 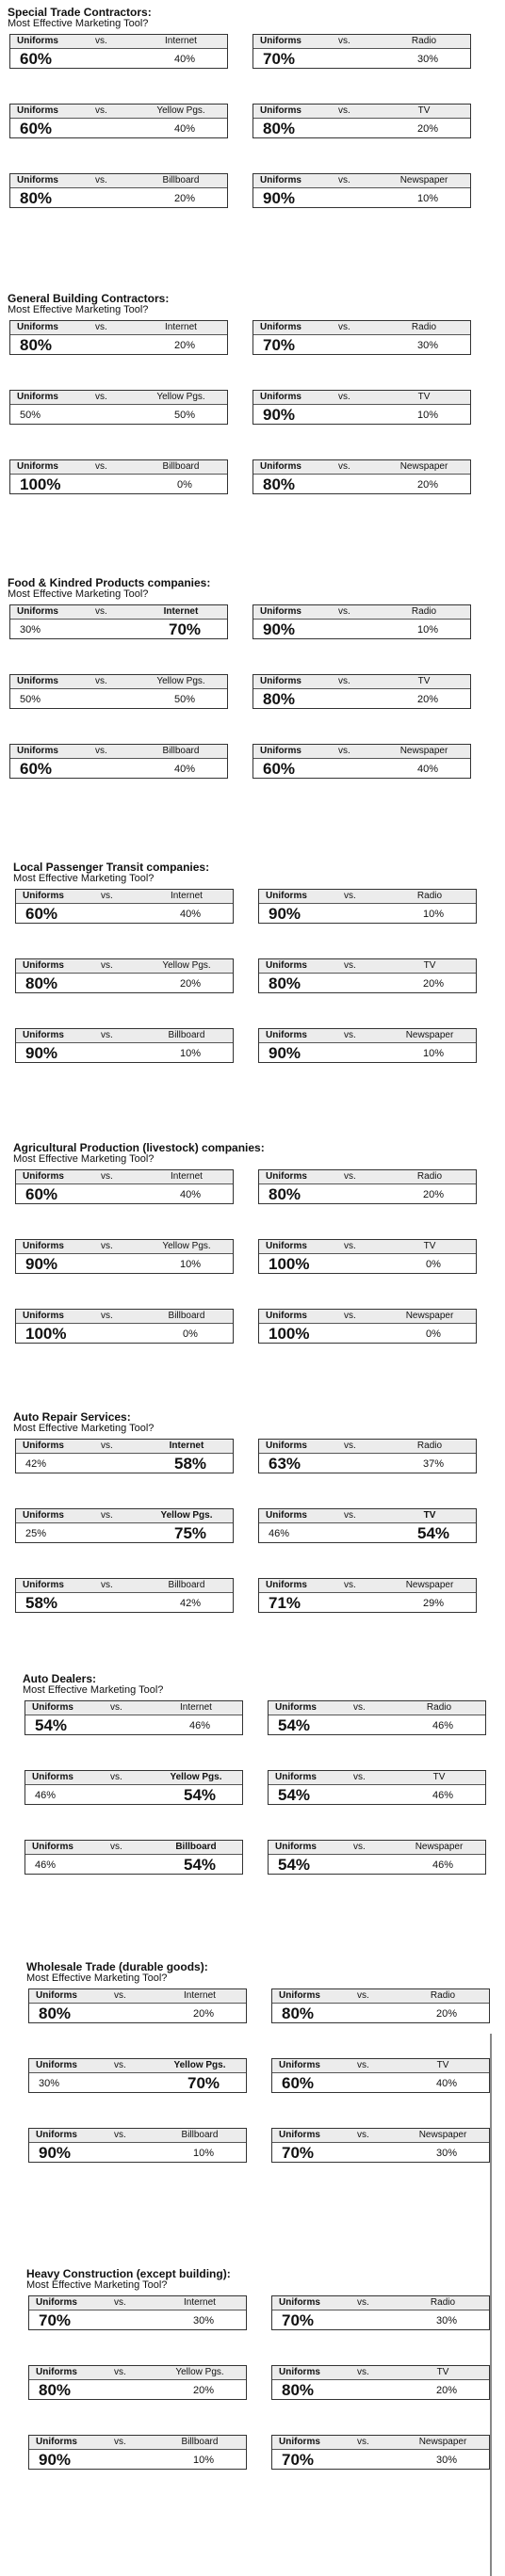 I want to click on comparison-box: Uniforms vs. Radio 63% 37%, so click(x=368, y=1456).